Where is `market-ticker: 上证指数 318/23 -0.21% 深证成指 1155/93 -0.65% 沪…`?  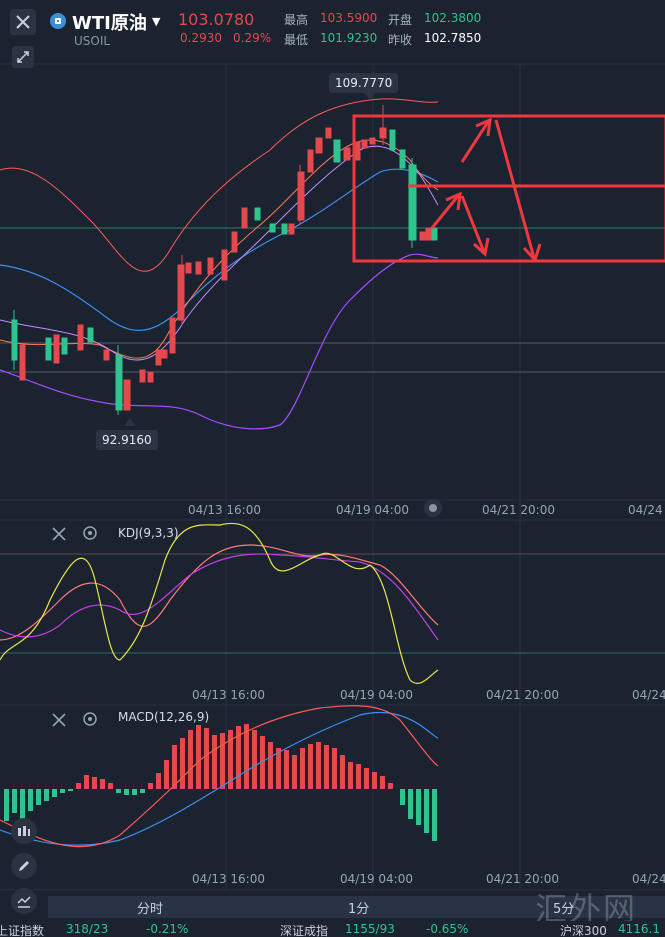 market-ticker: 上证指数 318/23 -0.21% 深证成指 1155/93 -0.65% 沪… is located at coordinates (332, 929).